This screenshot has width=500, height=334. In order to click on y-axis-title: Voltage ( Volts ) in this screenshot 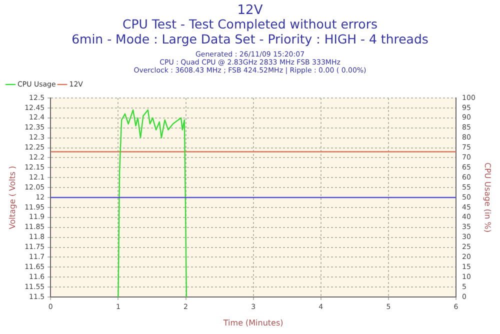, I will do `click(12, 198)`.